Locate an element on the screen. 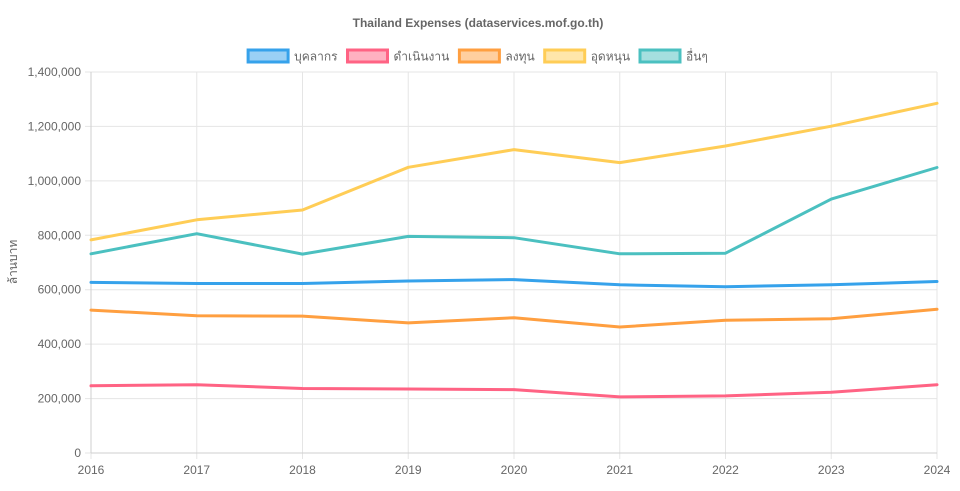 This screenshot has height=491, width=960. x-tick-label: 2022 is located at coordinates (725, 470).